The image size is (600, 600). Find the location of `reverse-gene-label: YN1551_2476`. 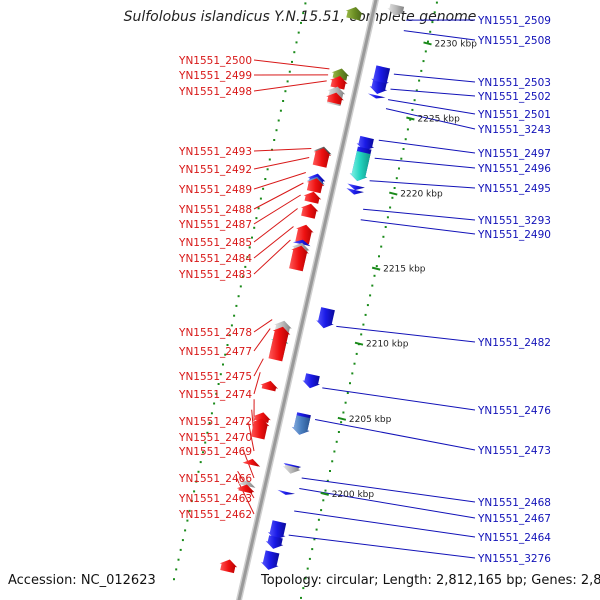

reverse-gene-label: YN1551_2476 is located at coordinates (514, 411).